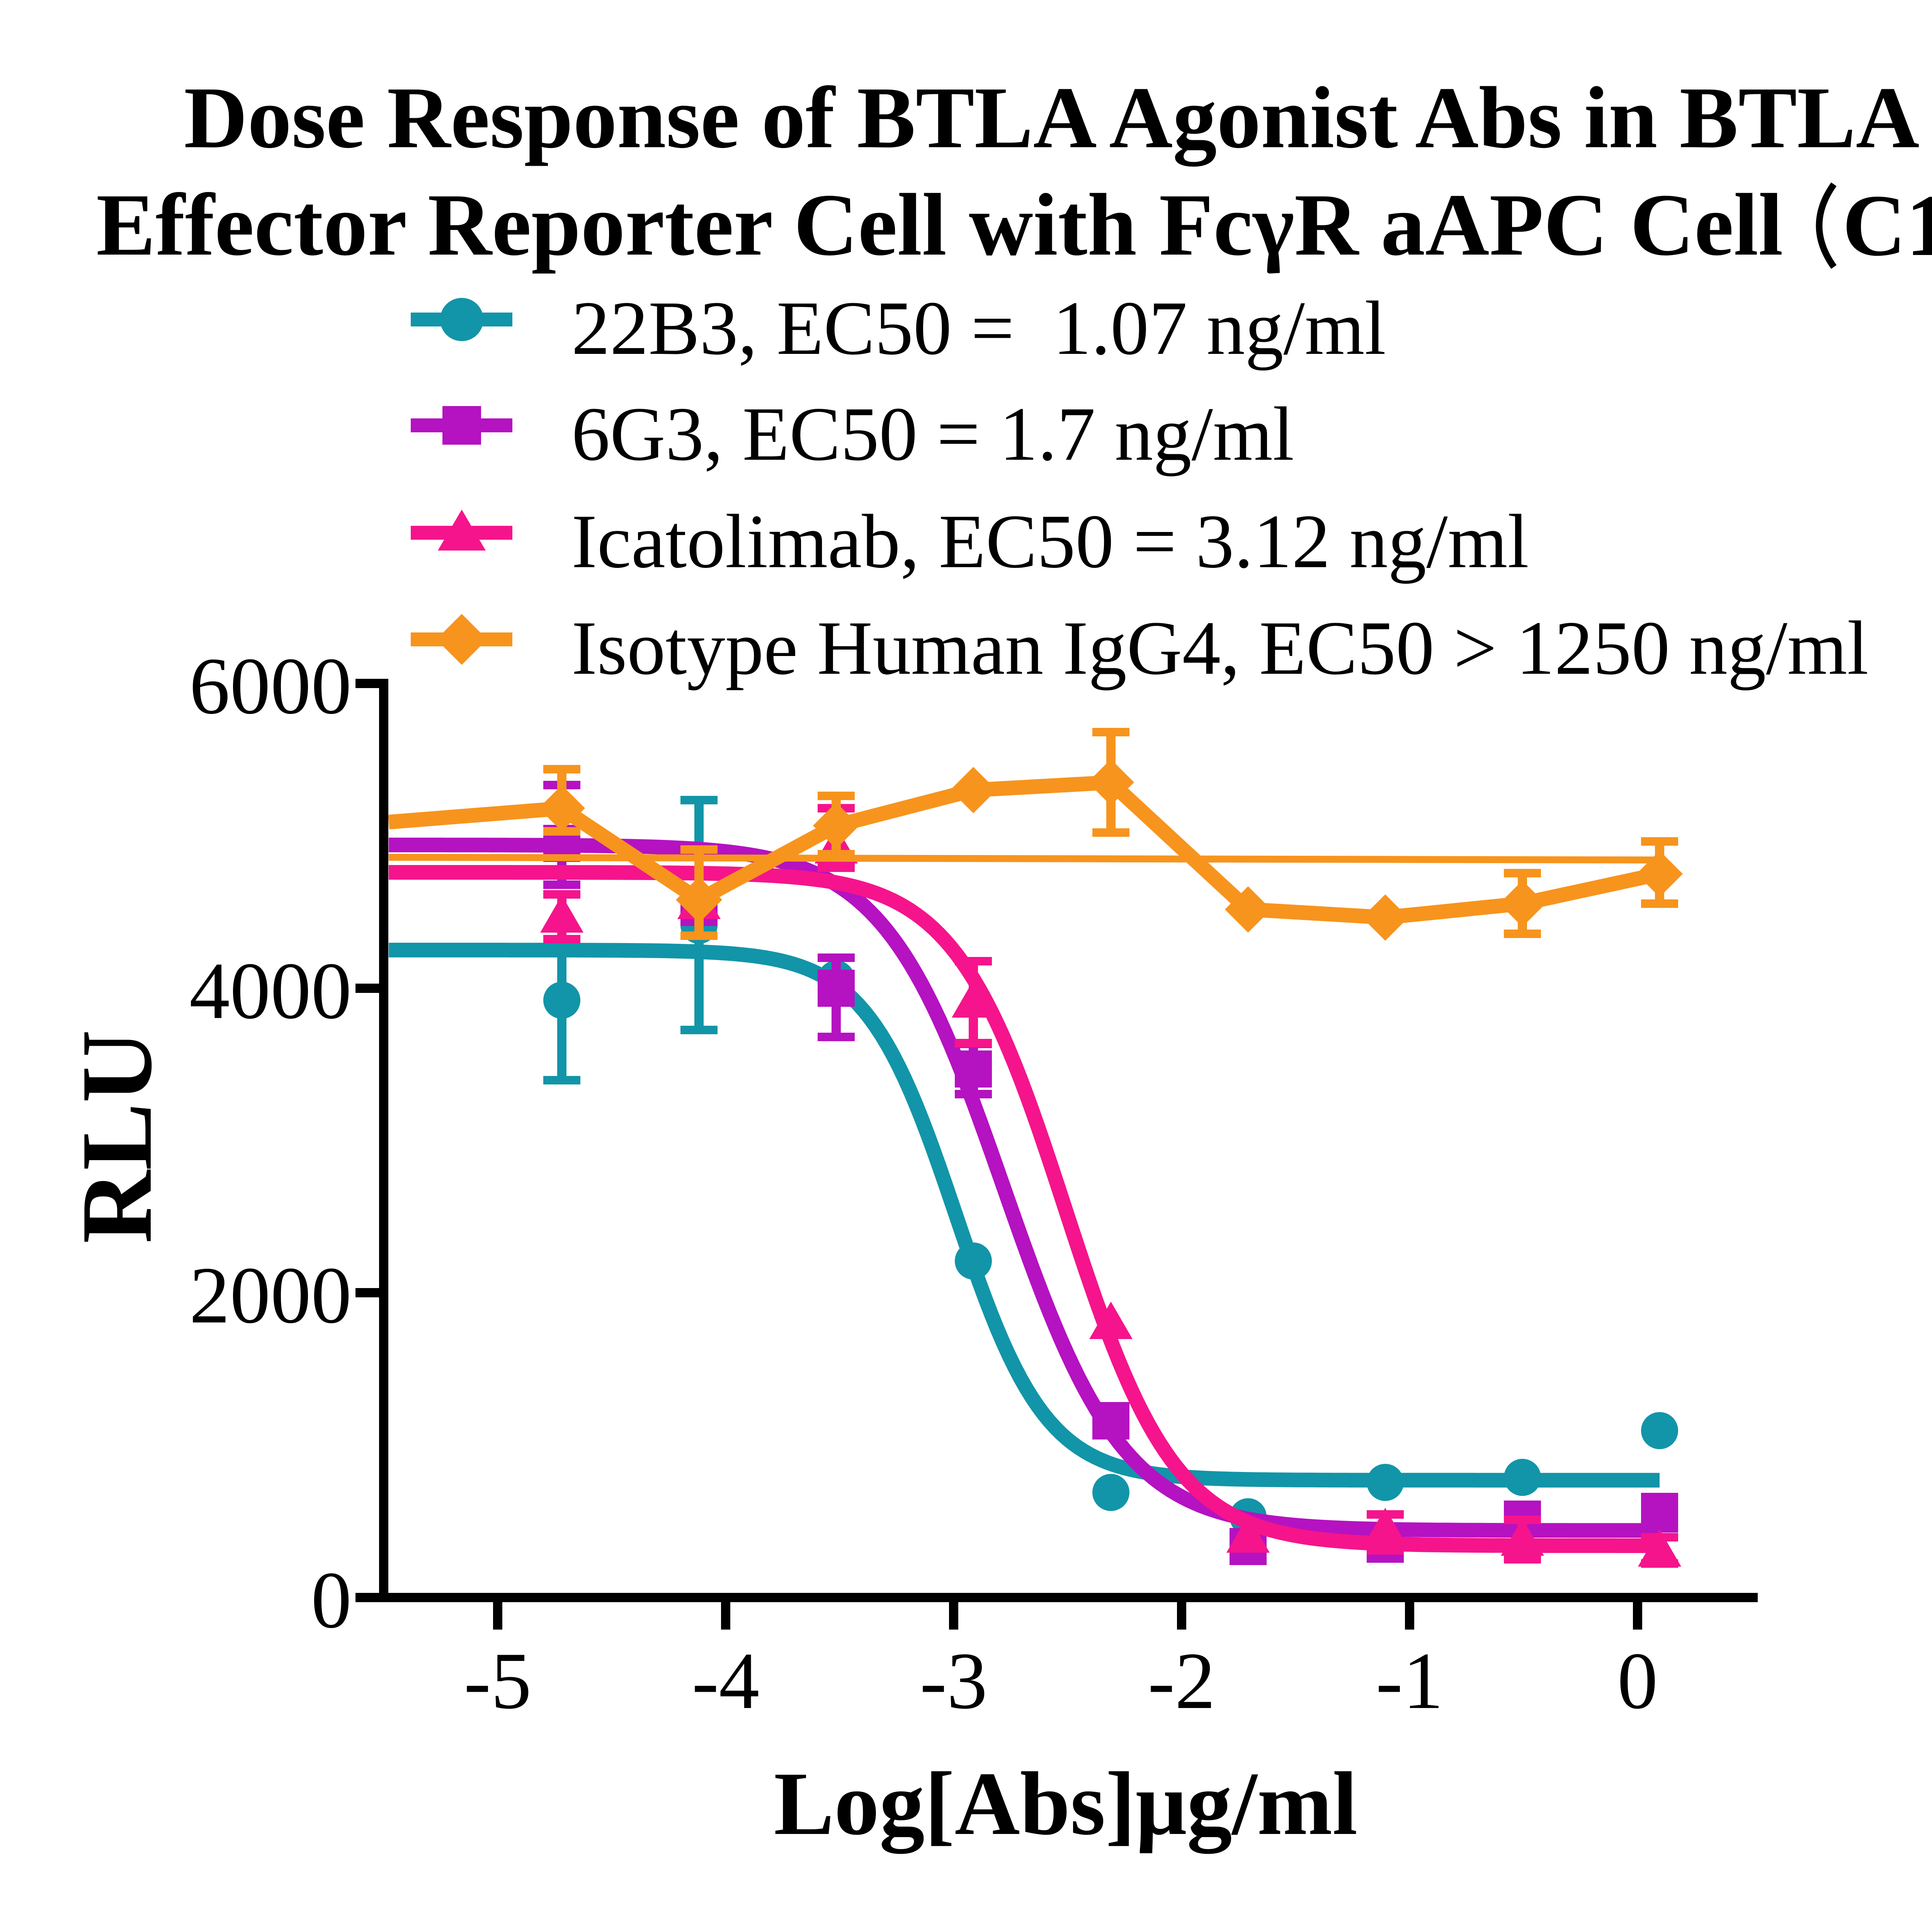 This screenshot has width=1932, height=1912. What do you see at coordinates (954, 1681) in the screenshot?
I see `svg-text: -3` at bounding box center [954, 1681].